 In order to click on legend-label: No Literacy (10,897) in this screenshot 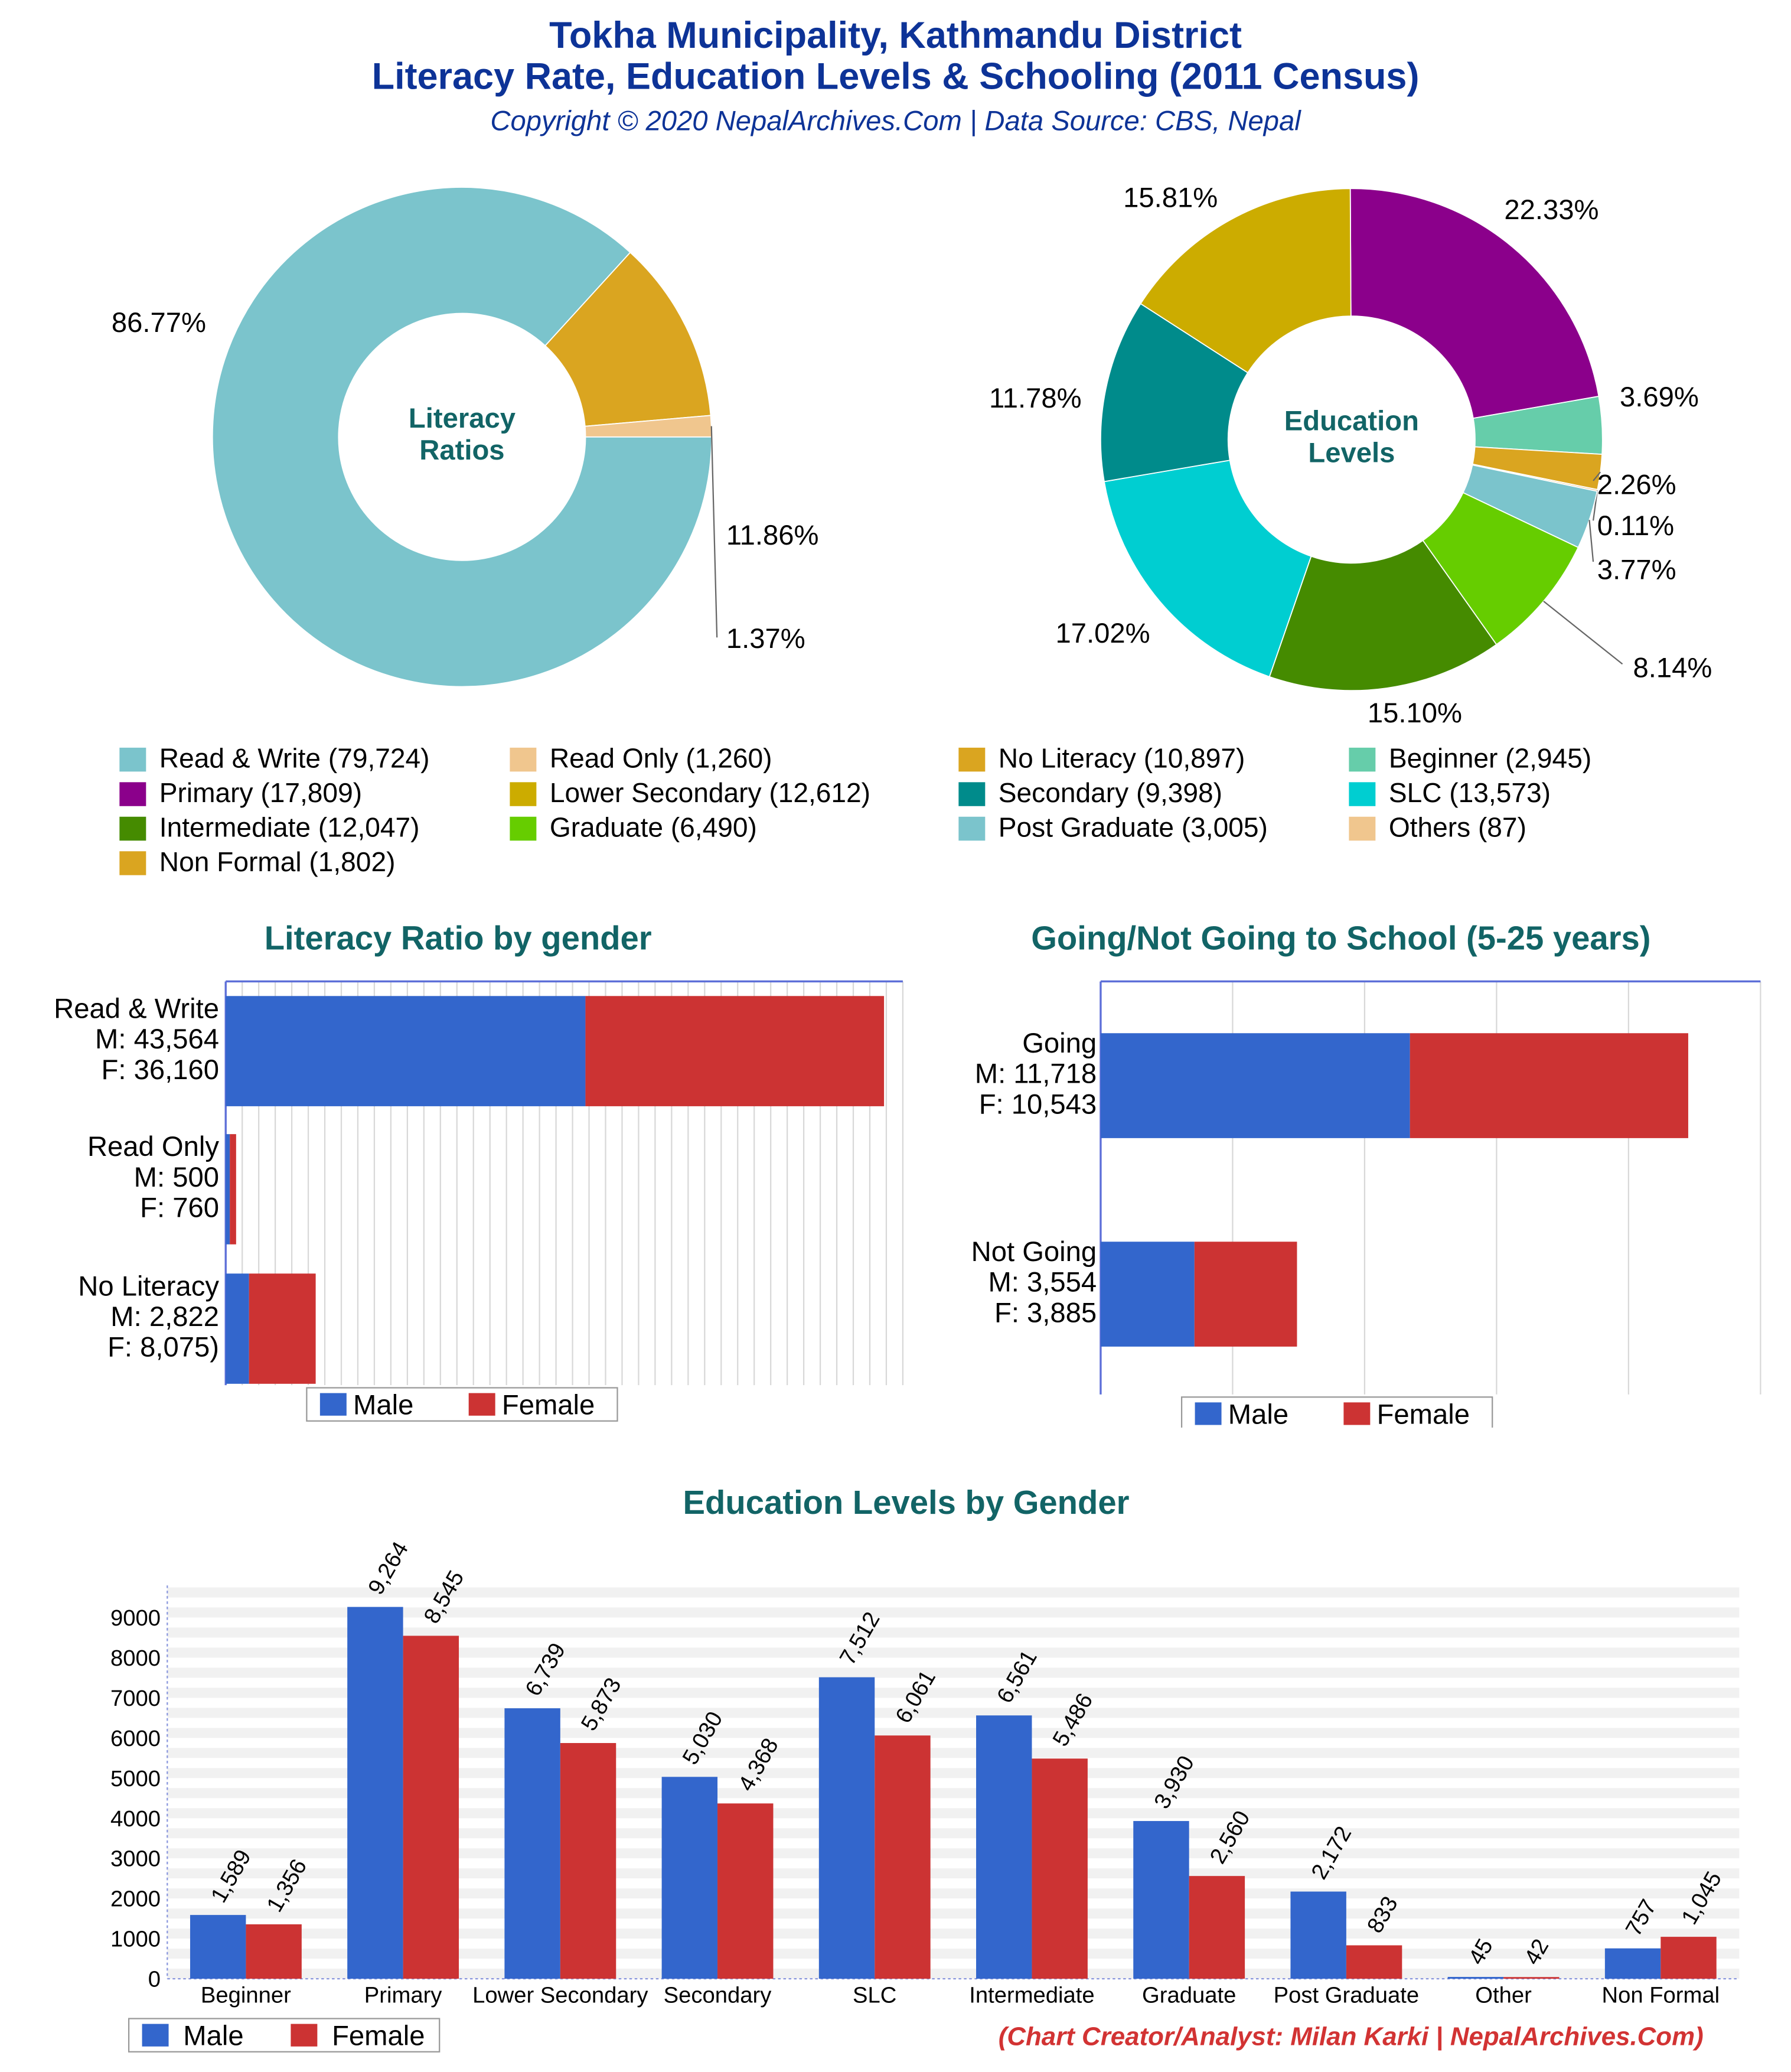, I will do `click(1121, 759)`.